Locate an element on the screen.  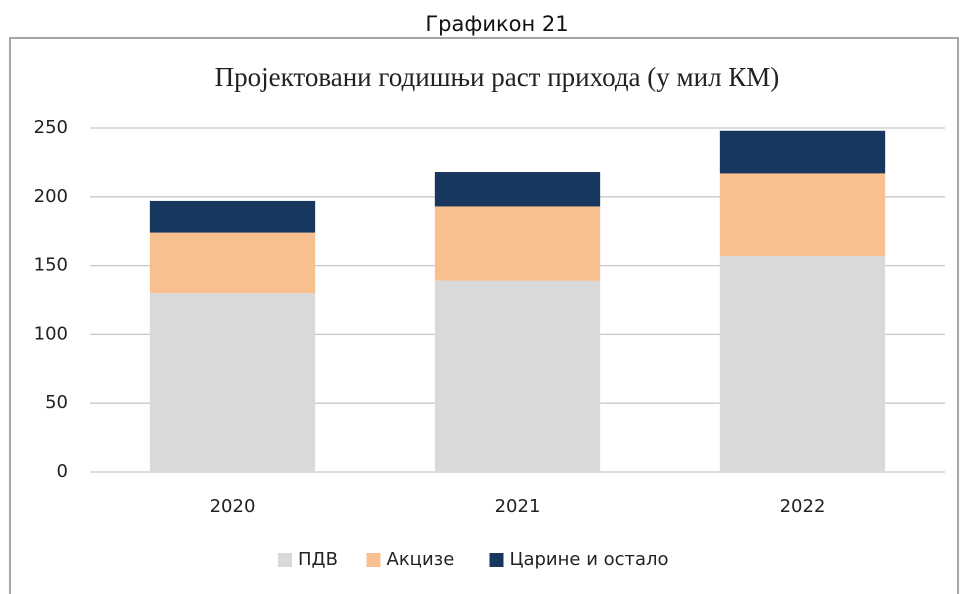
y-tick-label: 150 is located at coordinates (51, 265).